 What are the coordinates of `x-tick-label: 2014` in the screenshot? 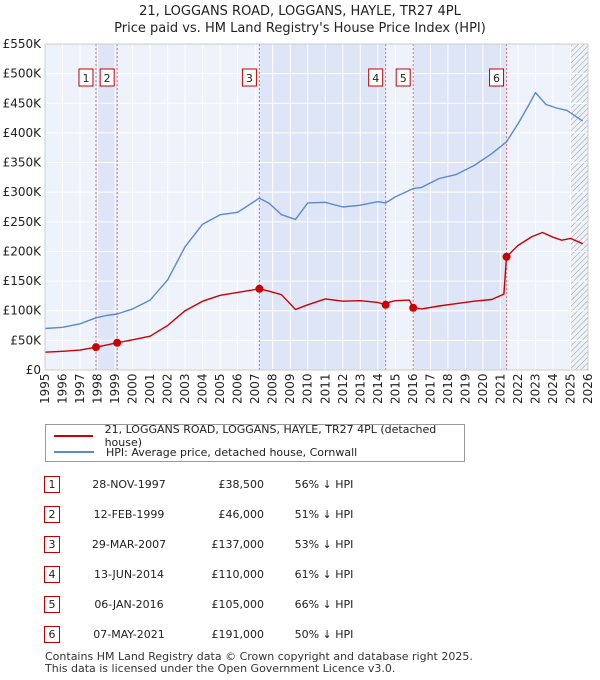 It's located at (378, 388).